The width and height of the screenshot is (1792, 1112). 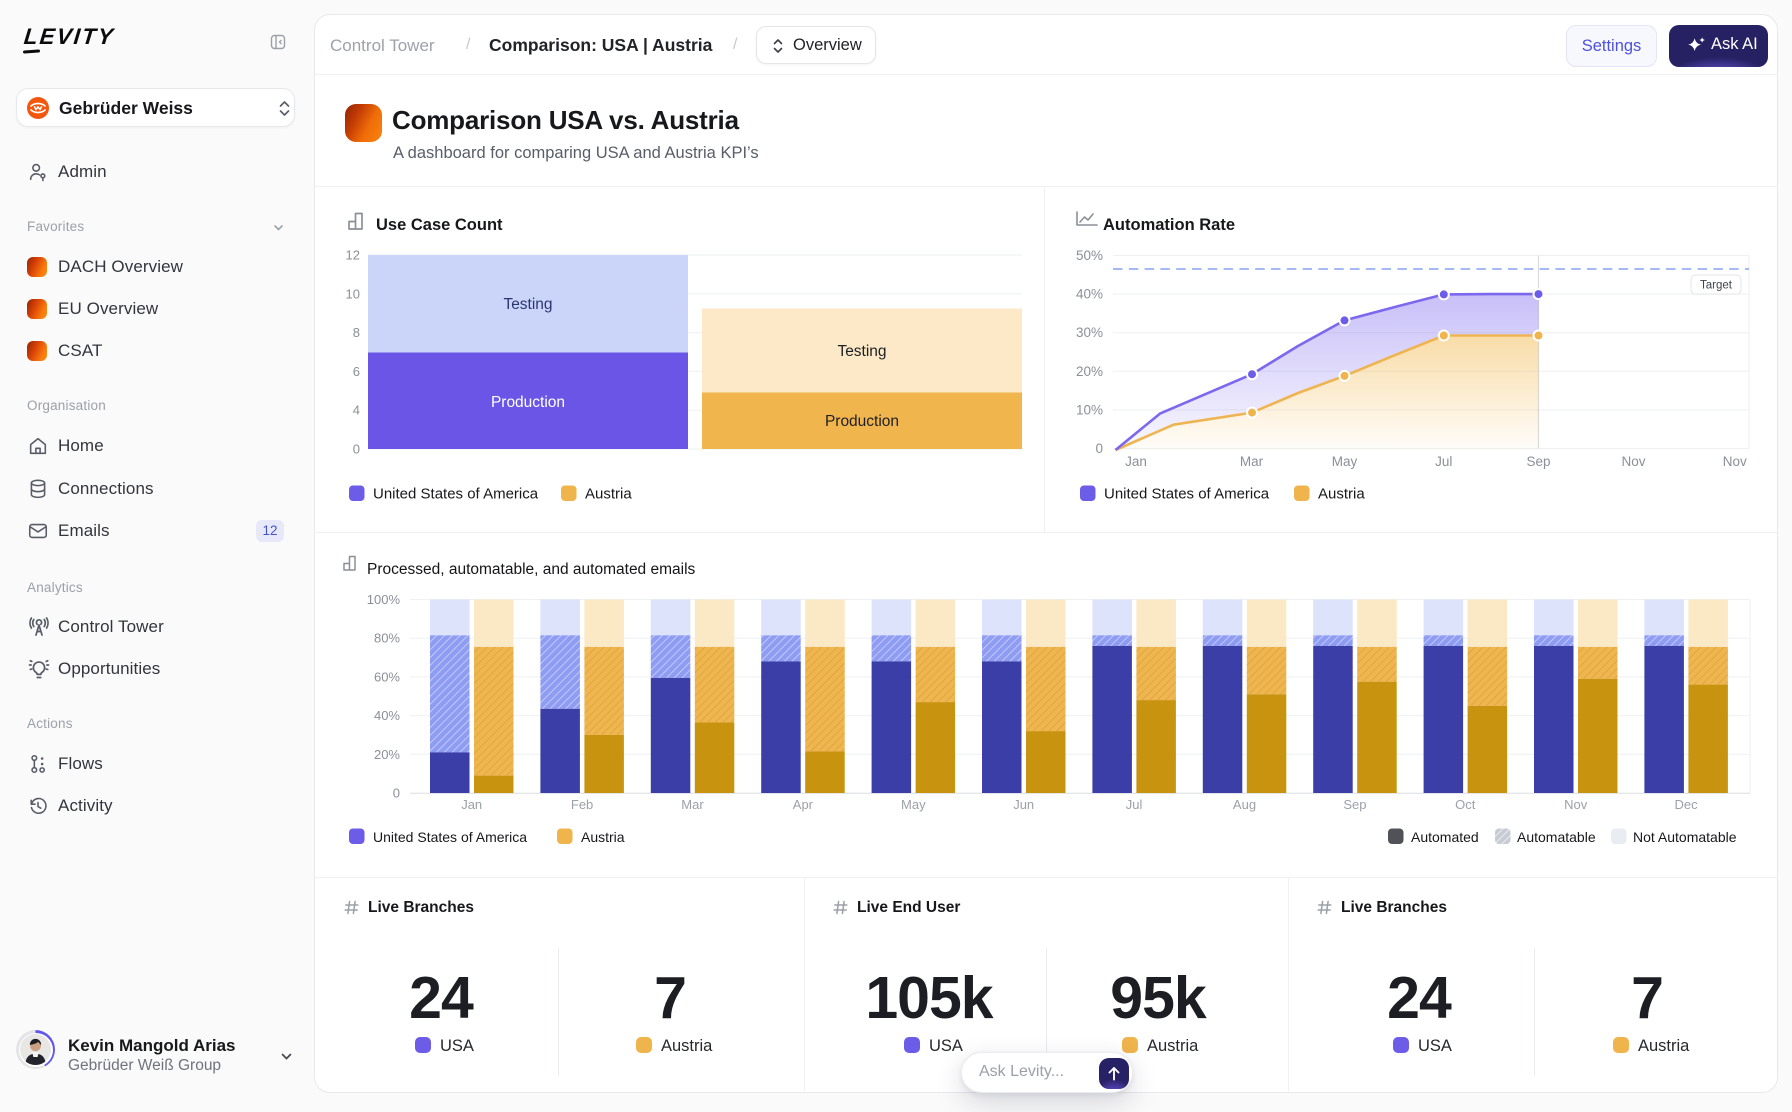 What do you see at coordinates (387, 638) in the screenshot?
I see `svg-text: 80%` at bounding box center [387, 638].